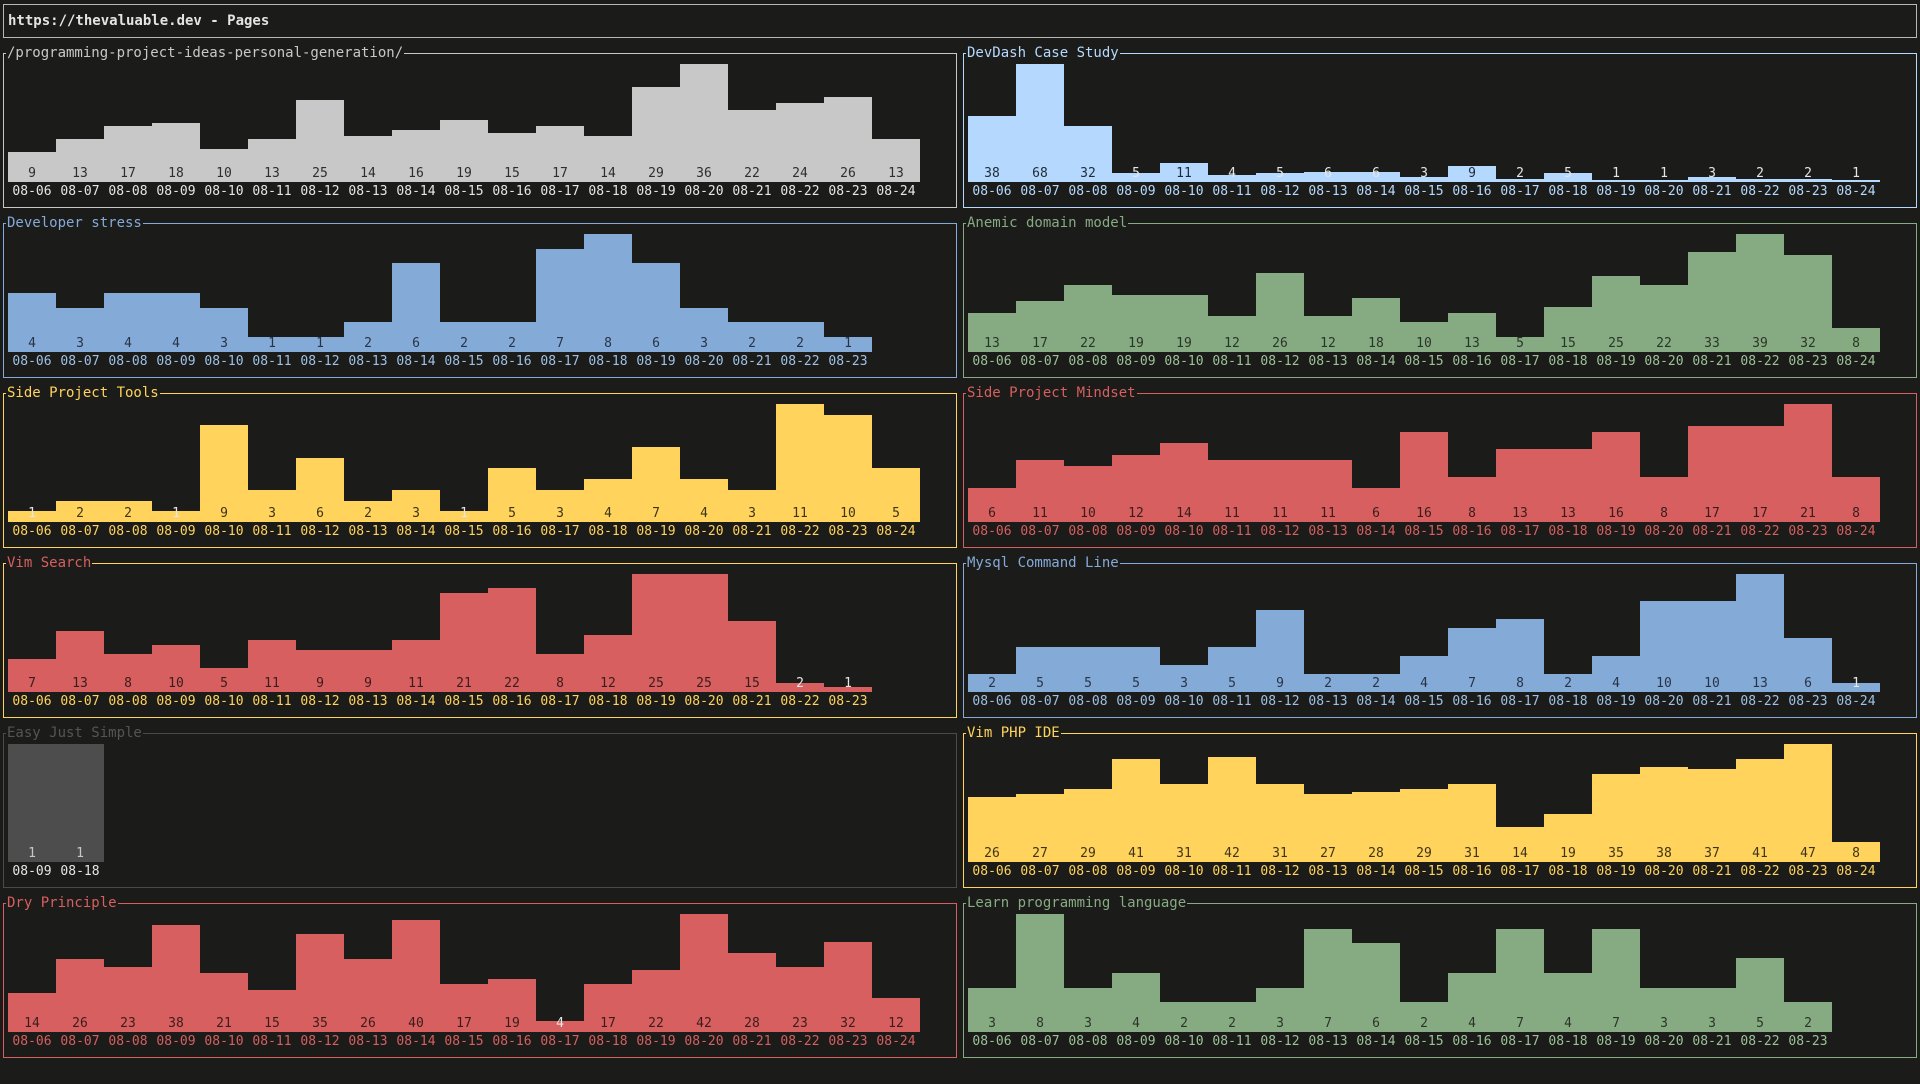 This screenshot has height=1084, width=1920. I want to click on bar-value-label: 6, so click(656, 343).